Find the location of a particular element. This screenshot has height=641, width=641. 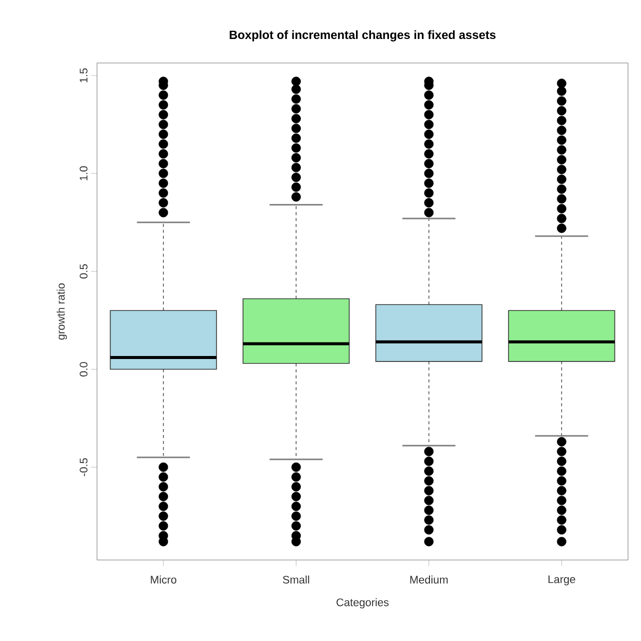

y-tick-label: 0.0 is located at coordinates (84, 369).